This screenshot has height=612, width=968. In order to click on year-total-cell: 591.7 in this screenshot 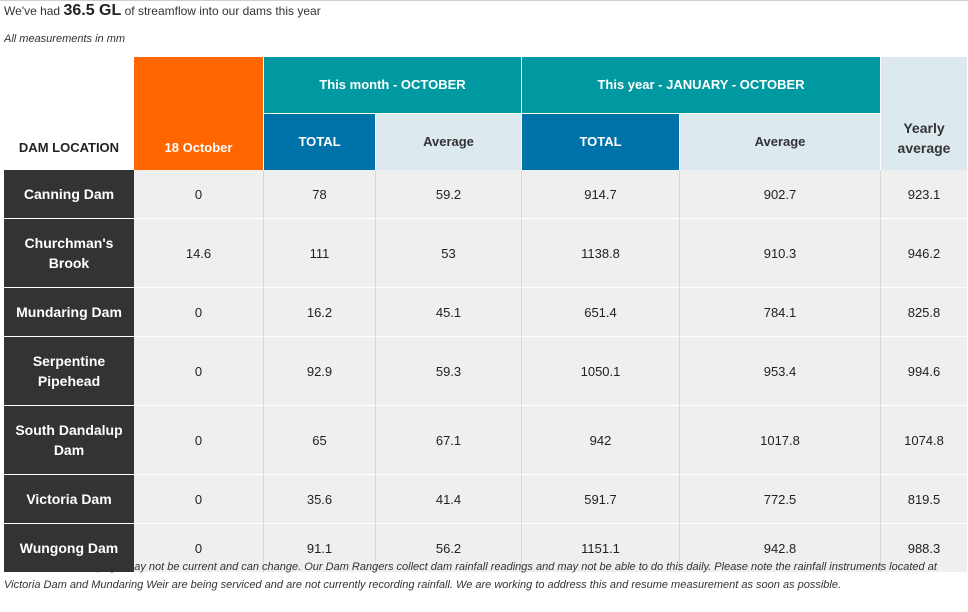, I will do `click(601, 499)`.